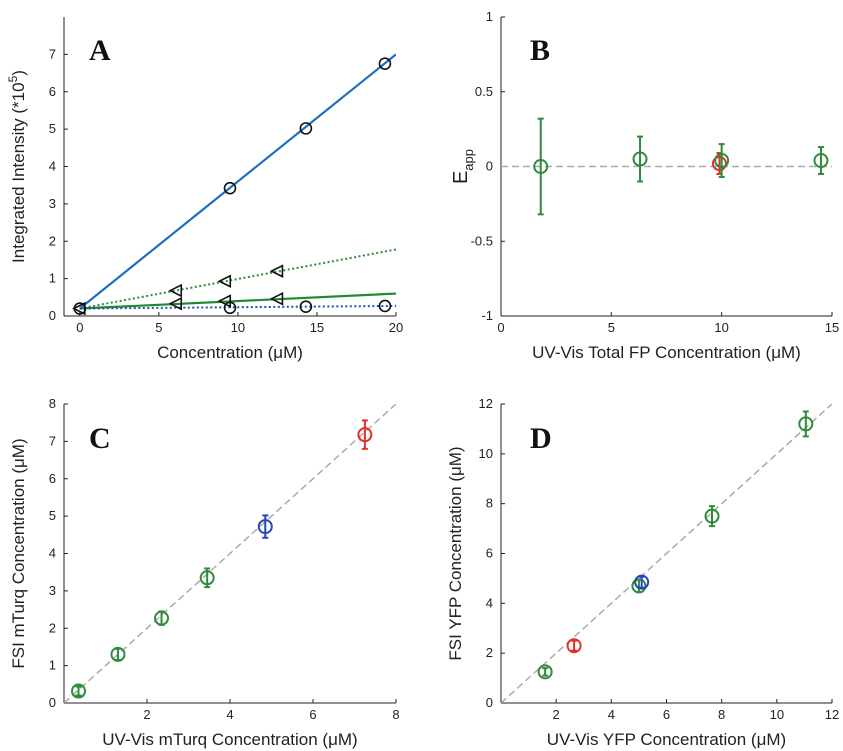 Image resolution: width=843 pixels, height=751 pixels. What do you see at coordinates (52, 203) in the screenshot?
I see `y-tick-label: 3` at bounding box center [52, 203].